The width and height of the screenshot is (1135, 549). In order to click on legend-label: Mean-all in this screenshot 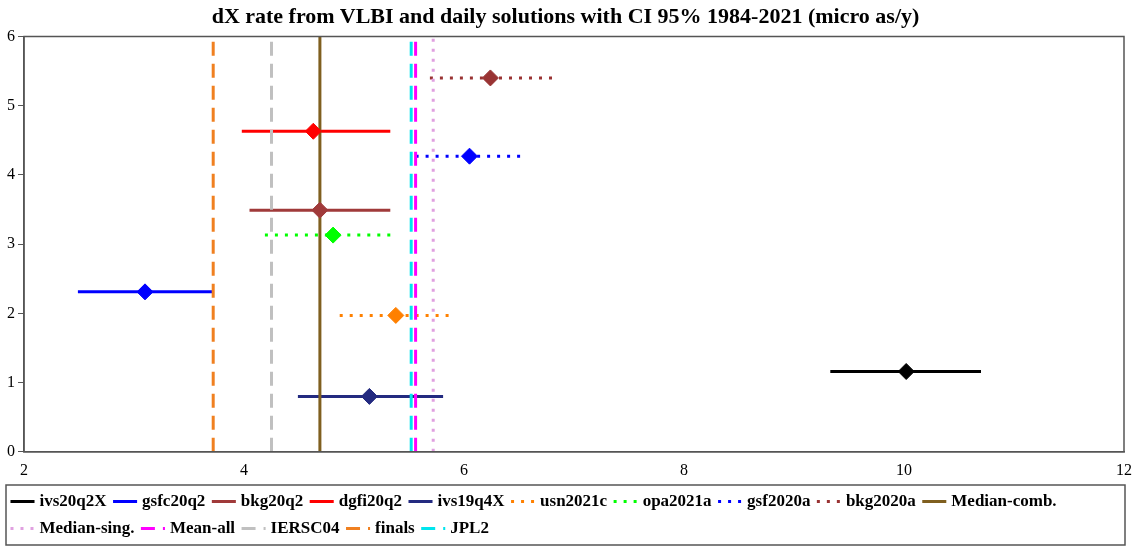, I will do `click(202, 527)`.